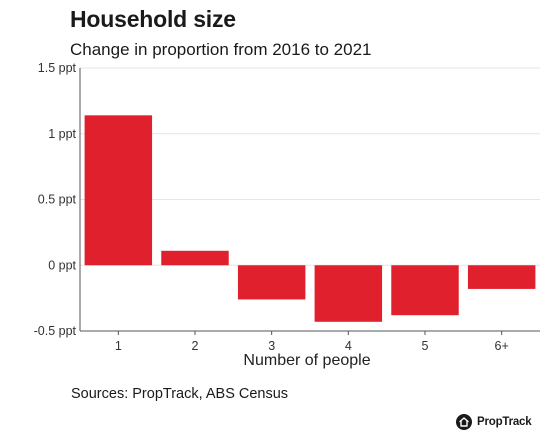  I want to click on x-tick-label: 1, so click(118, 346).